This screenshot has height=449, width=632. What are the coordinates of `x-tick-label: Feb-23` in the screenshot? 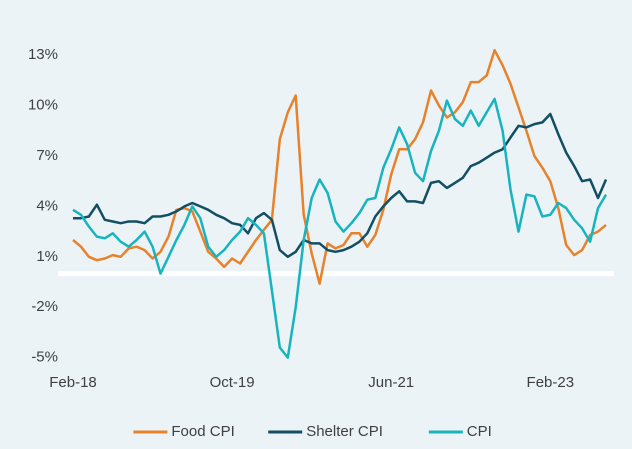 It's located at (551, 382).